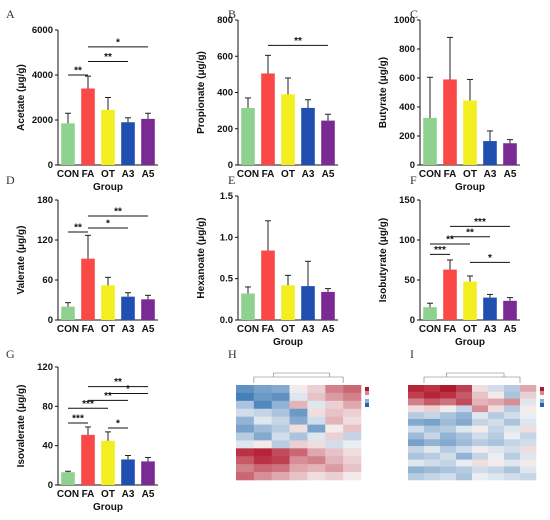  What do you see at coordinates (407, 49) in the screenshot?
I see `y-tick-label: 800` at bounding box center [407, 49].